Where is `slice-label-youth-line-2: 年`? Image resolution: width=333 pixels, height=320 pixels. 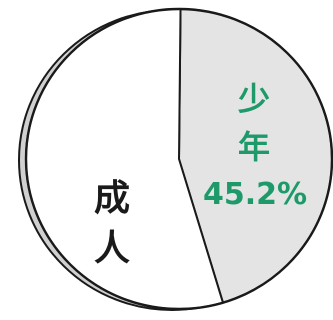
slice-label-youth-line-2: 年 is located at coordinates (254, 147).